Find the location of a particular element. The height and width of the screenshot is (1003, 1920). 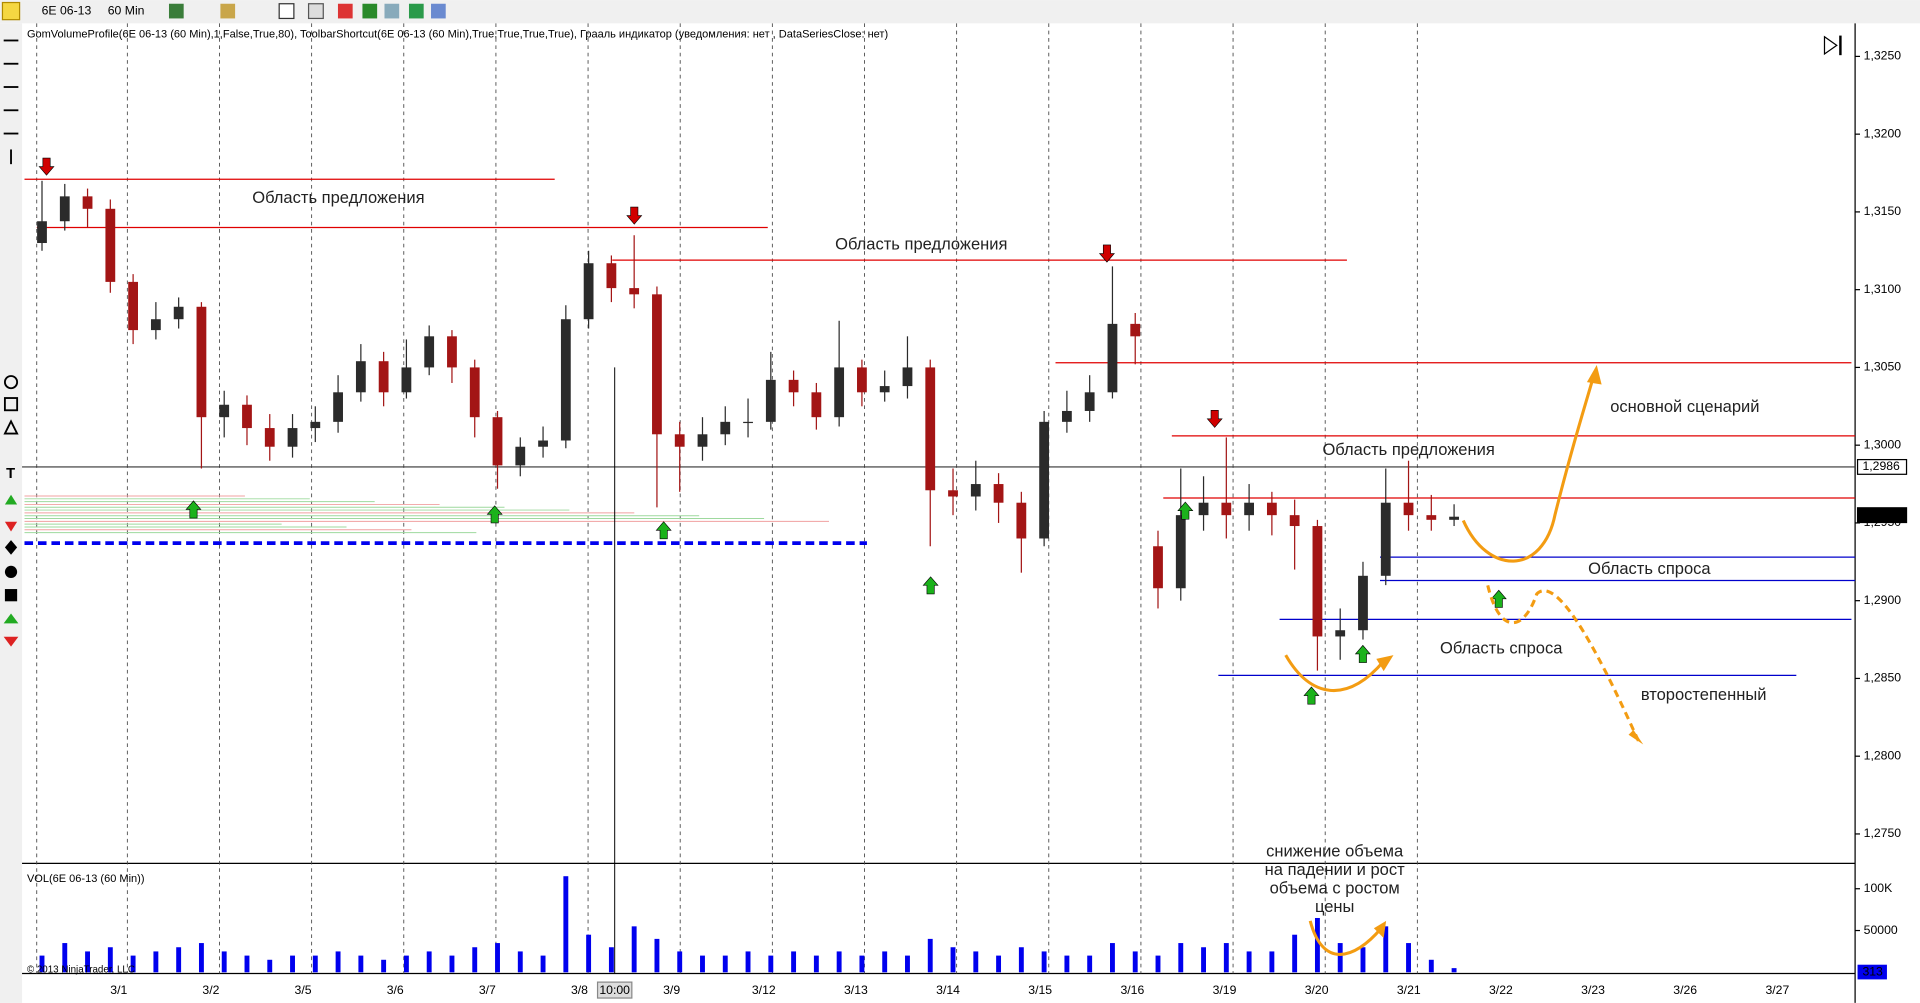

bar-type-button is located at coordinates (176, 11).